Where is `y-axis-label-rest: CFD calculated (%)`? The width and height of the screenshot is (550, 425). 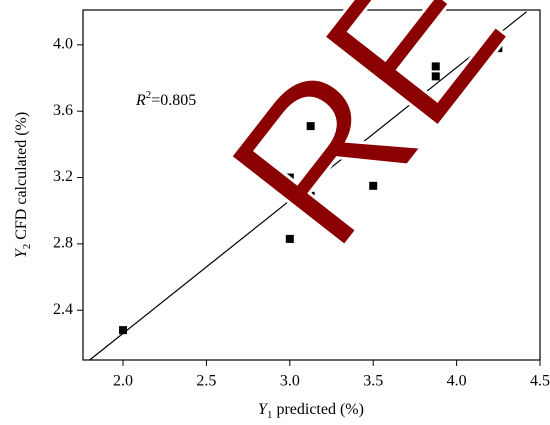
y-axis-label-rest: CFD calculated (%) is located at coordinates (21, 178).